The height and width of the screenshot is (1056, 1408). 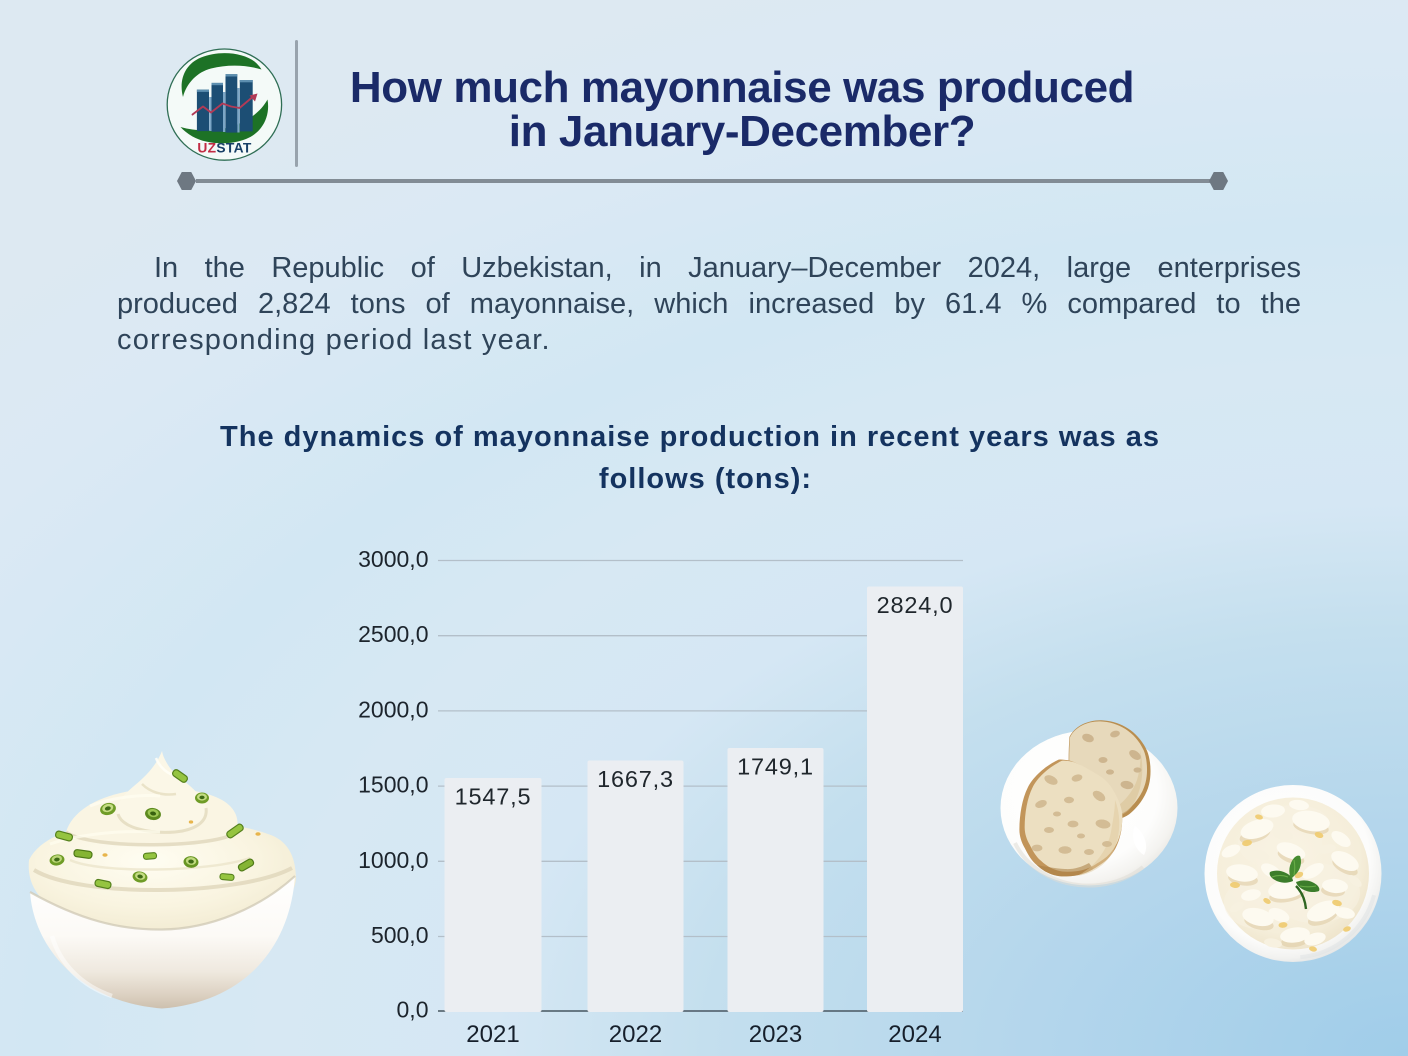 What do you see at coordinates (492, 1034) in the screenshot?
I see `svg-text: 2021` at bounding box center [492, 1034].